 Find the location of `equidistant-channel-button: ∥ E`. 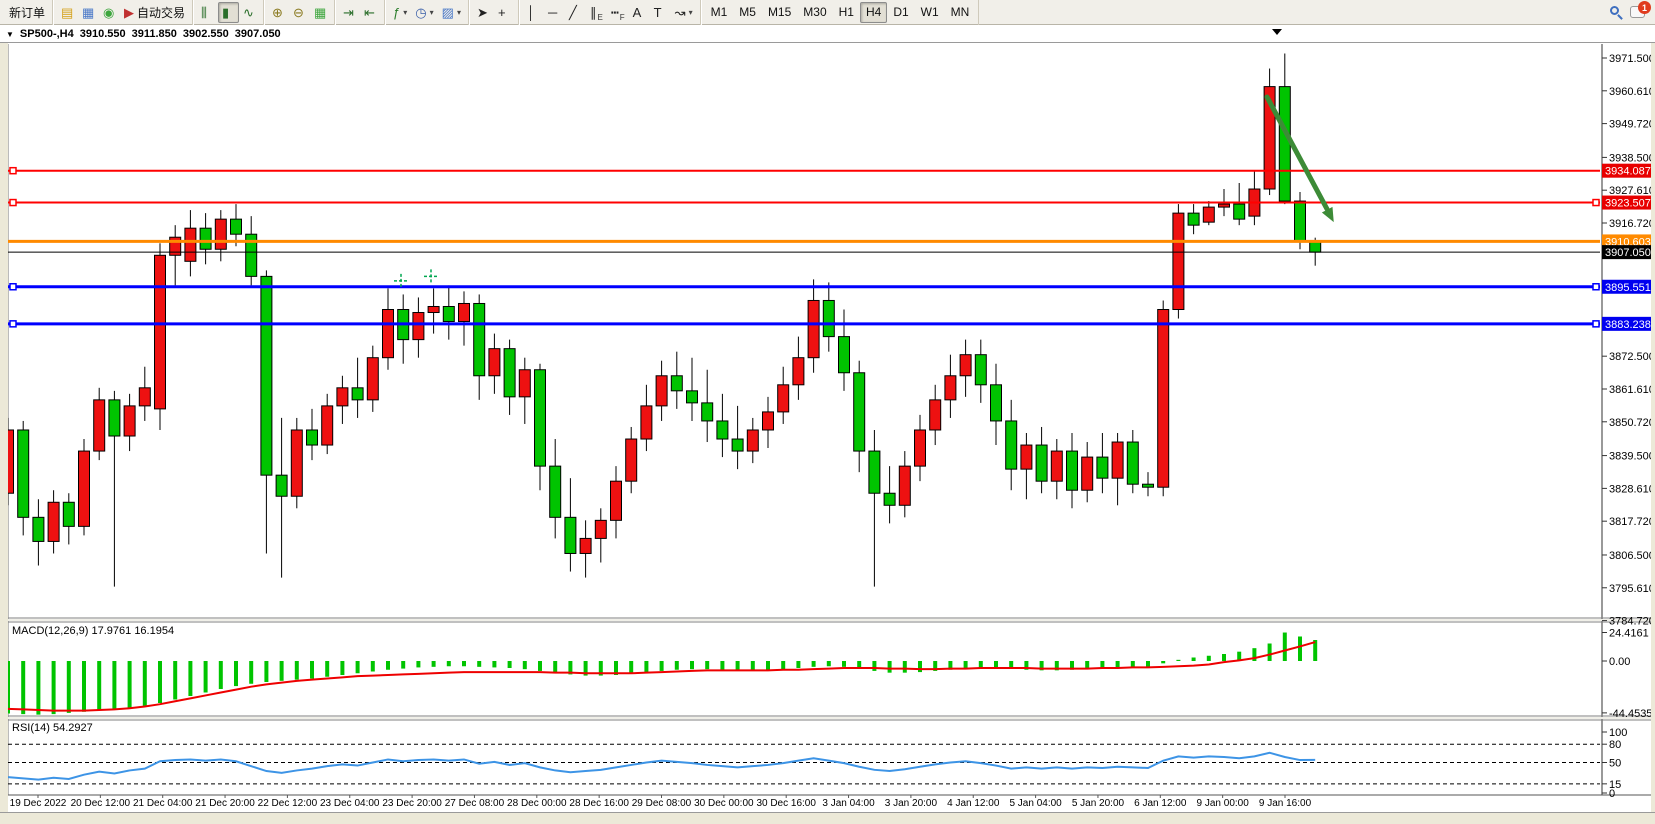

equidistant-channel-button: ∥ E is located at coordinates (596, 12).